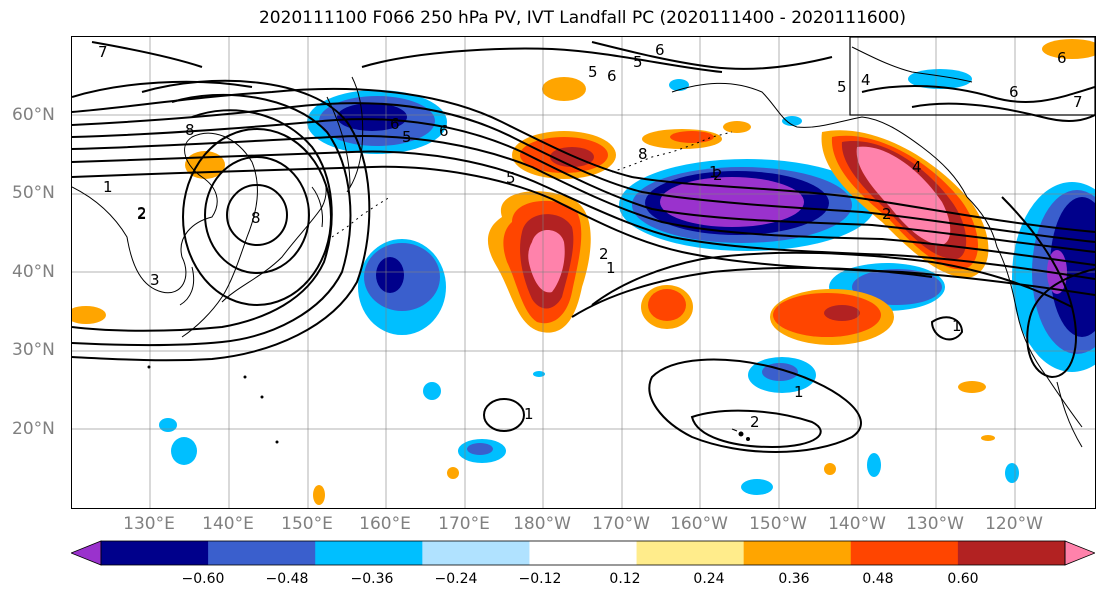  I want to click on colorbar-tick-label: 0.24, so click(709, 579).